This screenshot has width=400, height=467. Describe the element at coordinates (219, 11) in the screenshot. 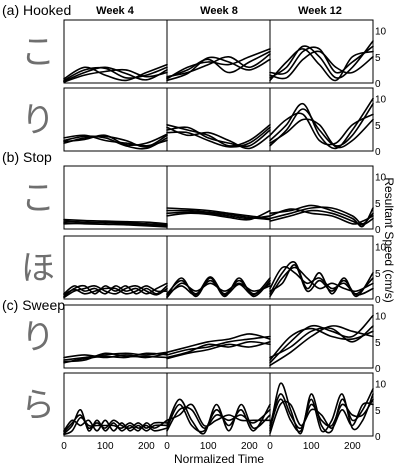

I see `column-title-week-8: Week 8` at that location.